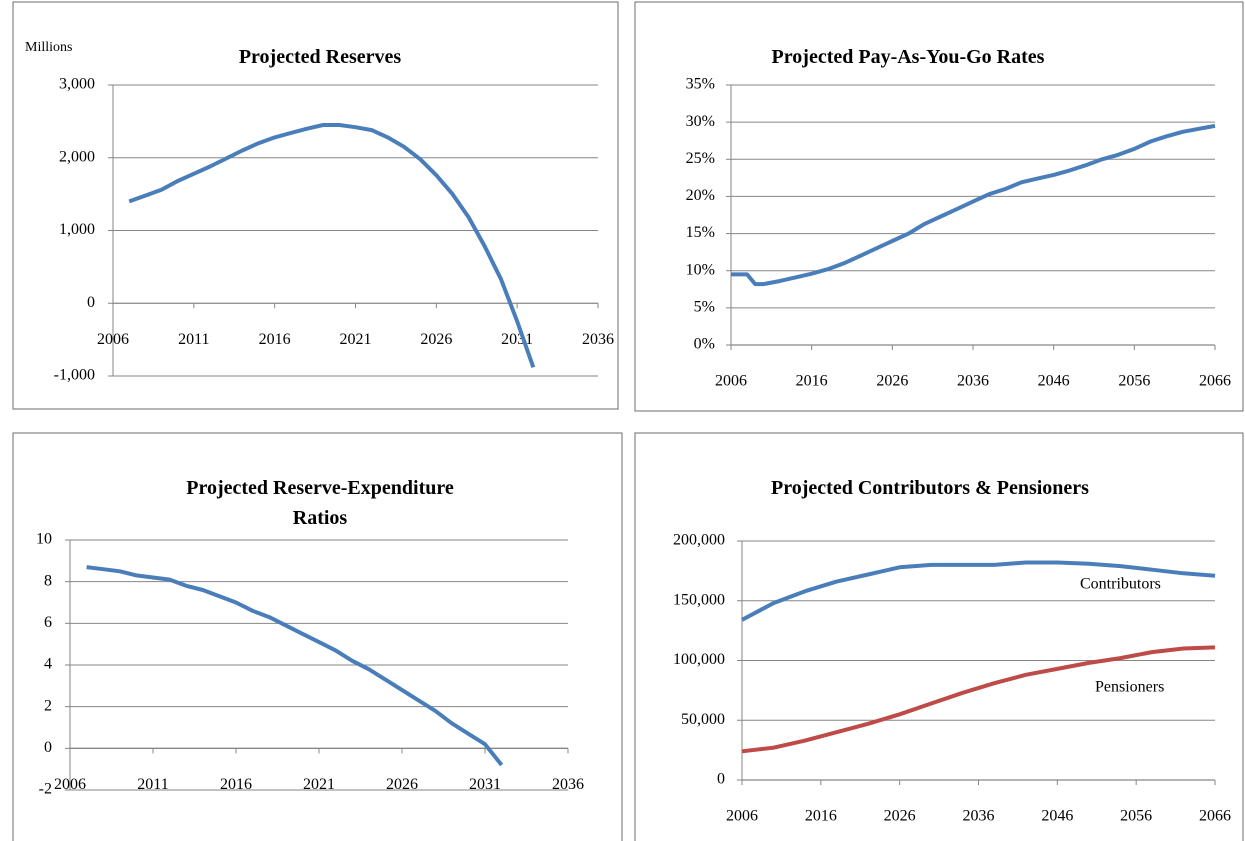 The image size is (1245, 841). What do you see at coordinates (700, 232) in the screenshot?
I see `y-tick-label: 15%` at bounding box center [700, 232].